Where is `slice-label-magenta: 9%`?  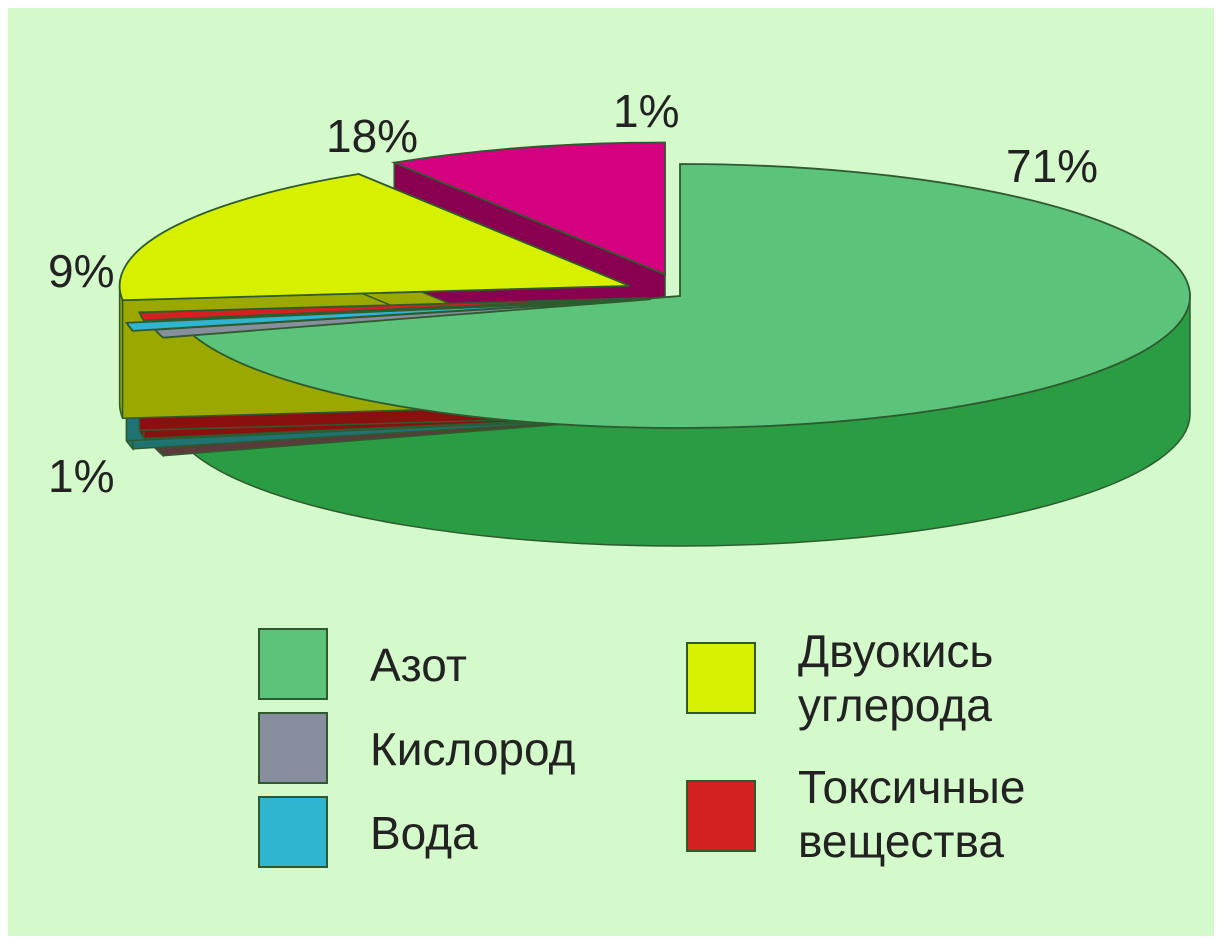 slice-label-magenta: 9% is located at coordinates (81, 271).